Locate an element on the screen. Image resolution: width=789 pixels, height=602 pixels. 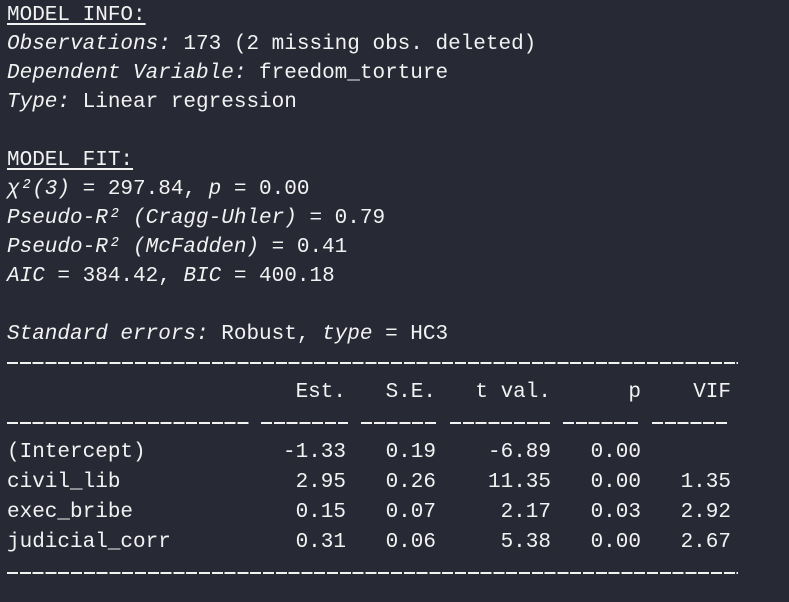
se-type-value: = HC3 is located at coordinates (410, 334).